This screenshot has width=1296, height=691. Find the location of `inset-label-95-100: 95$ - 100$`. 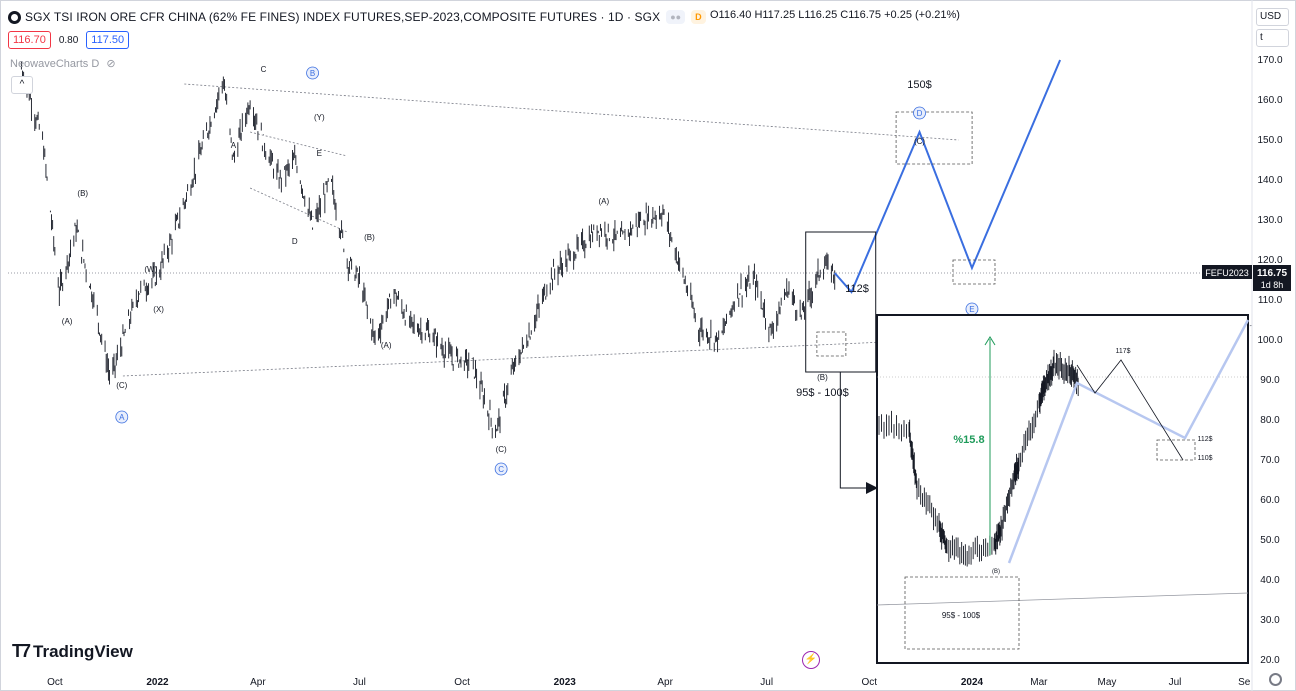

inset-label-95-100: 95$ - 100$ is located at coordinates (961, 615).